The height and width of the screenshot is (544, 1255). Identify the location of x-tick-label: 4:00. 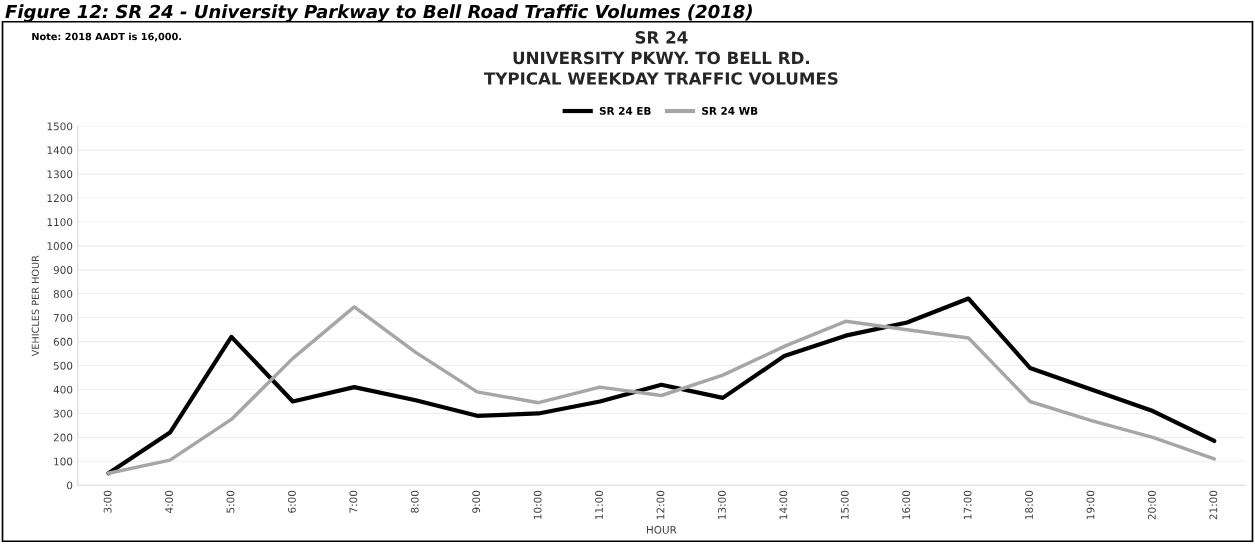
(169, 501).